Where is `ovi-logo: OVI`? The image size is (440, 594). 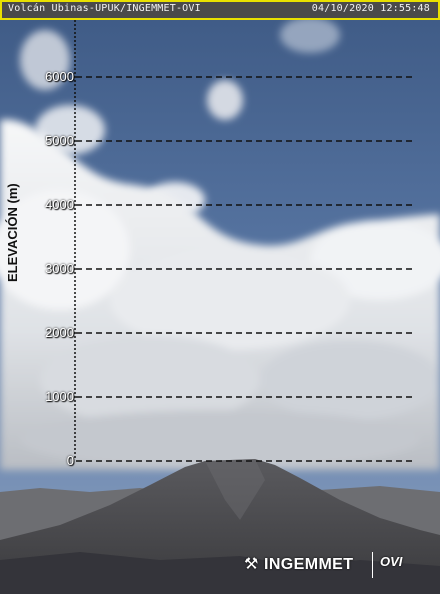
ovi-logo: OVI is located at coordinates (391, 561).